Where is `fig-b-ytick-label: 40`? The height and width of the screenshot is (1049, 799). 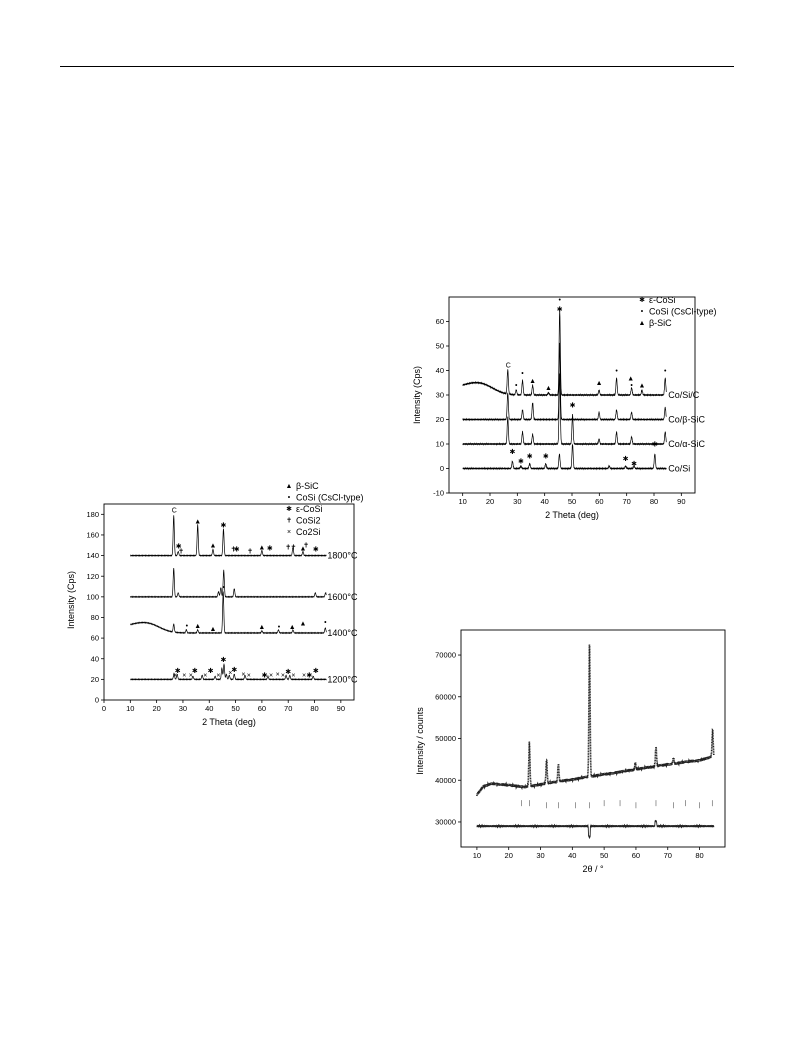 fig-b-ytick-label: 40 is located at coordinates (440, 370).